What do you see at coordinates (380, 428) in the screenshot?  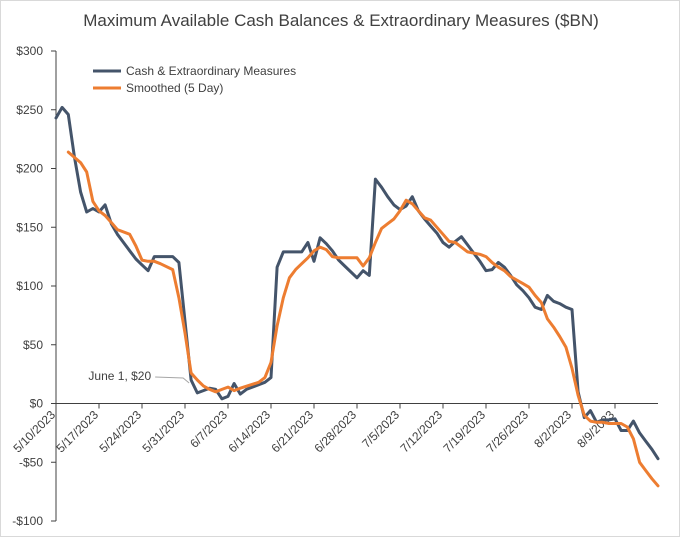 I see `x-tick-label: 7/5/2023` at bounding box center [380, 428].